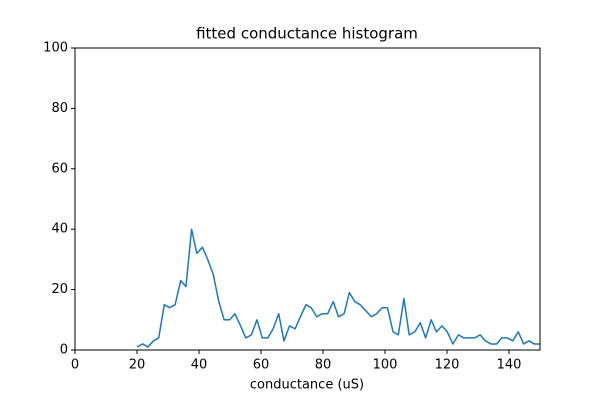  I want to click on y-tick-label: 40, so click(59, 229).